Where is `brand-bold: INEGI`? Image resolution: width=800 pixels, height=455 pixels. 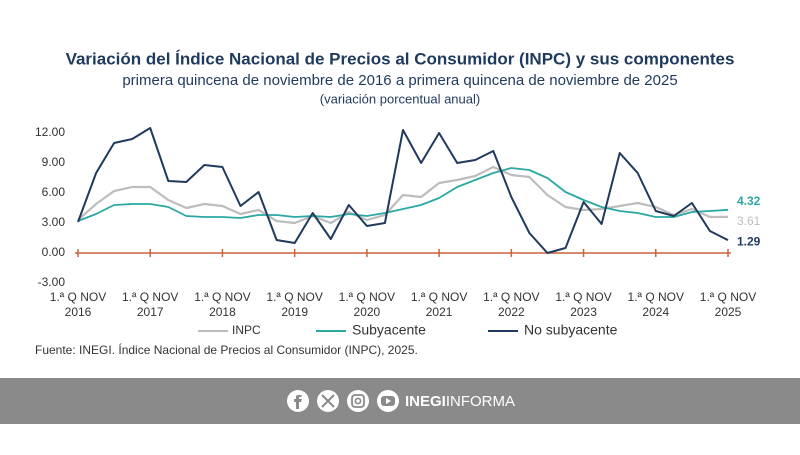 brand-bold: INEGI is located at coordinates (425, 401).